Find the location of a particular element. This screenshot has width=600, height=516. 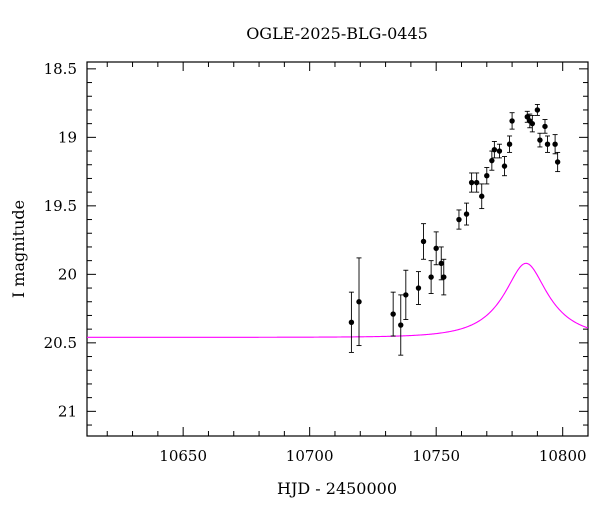

x-axis-label: HJD - 2450000 is located at coordinates (337, 488).